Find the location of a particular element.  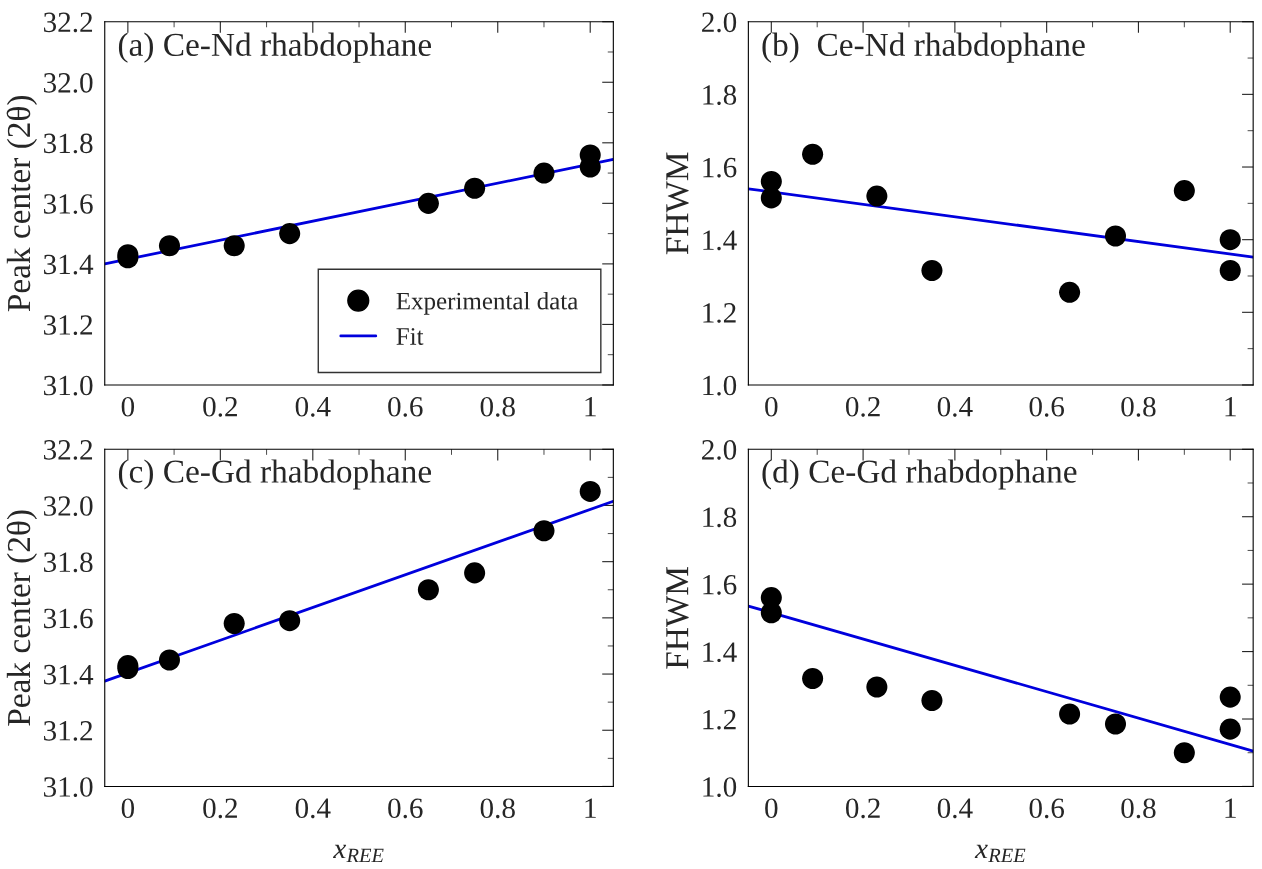

legend-label: Fit is located at coordinates (410, 336).